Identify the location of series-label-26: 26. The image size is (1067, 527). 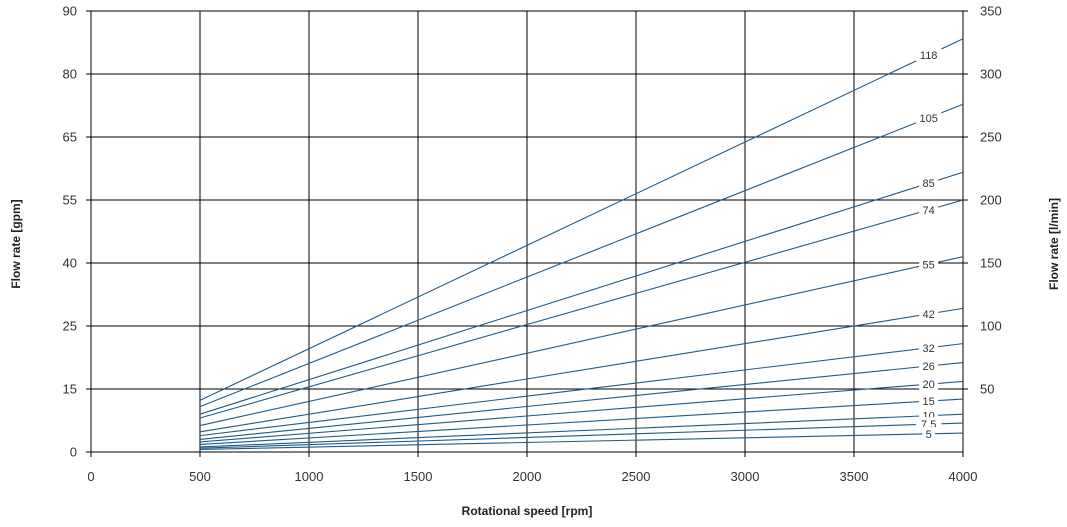
(929, 367).